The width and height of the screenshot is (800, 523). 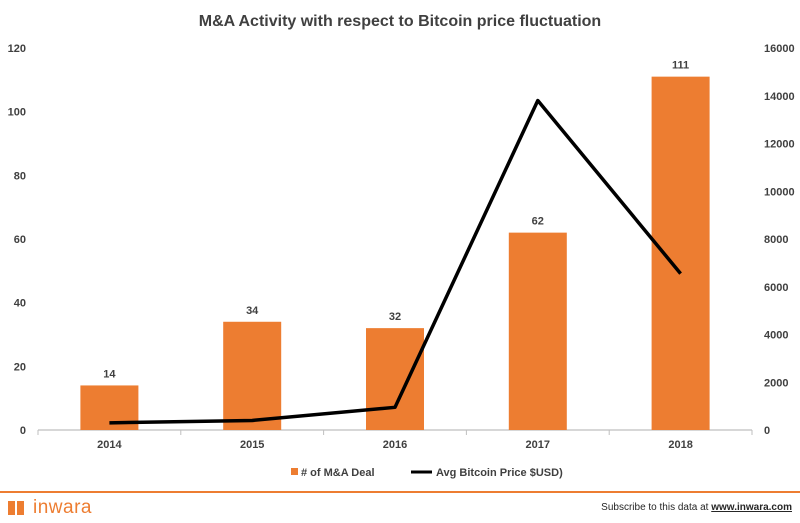 What do you see at coordinates (62, 507) in the screenshot?
I see `brand-name: inwara` at bounding box center [62, 507].